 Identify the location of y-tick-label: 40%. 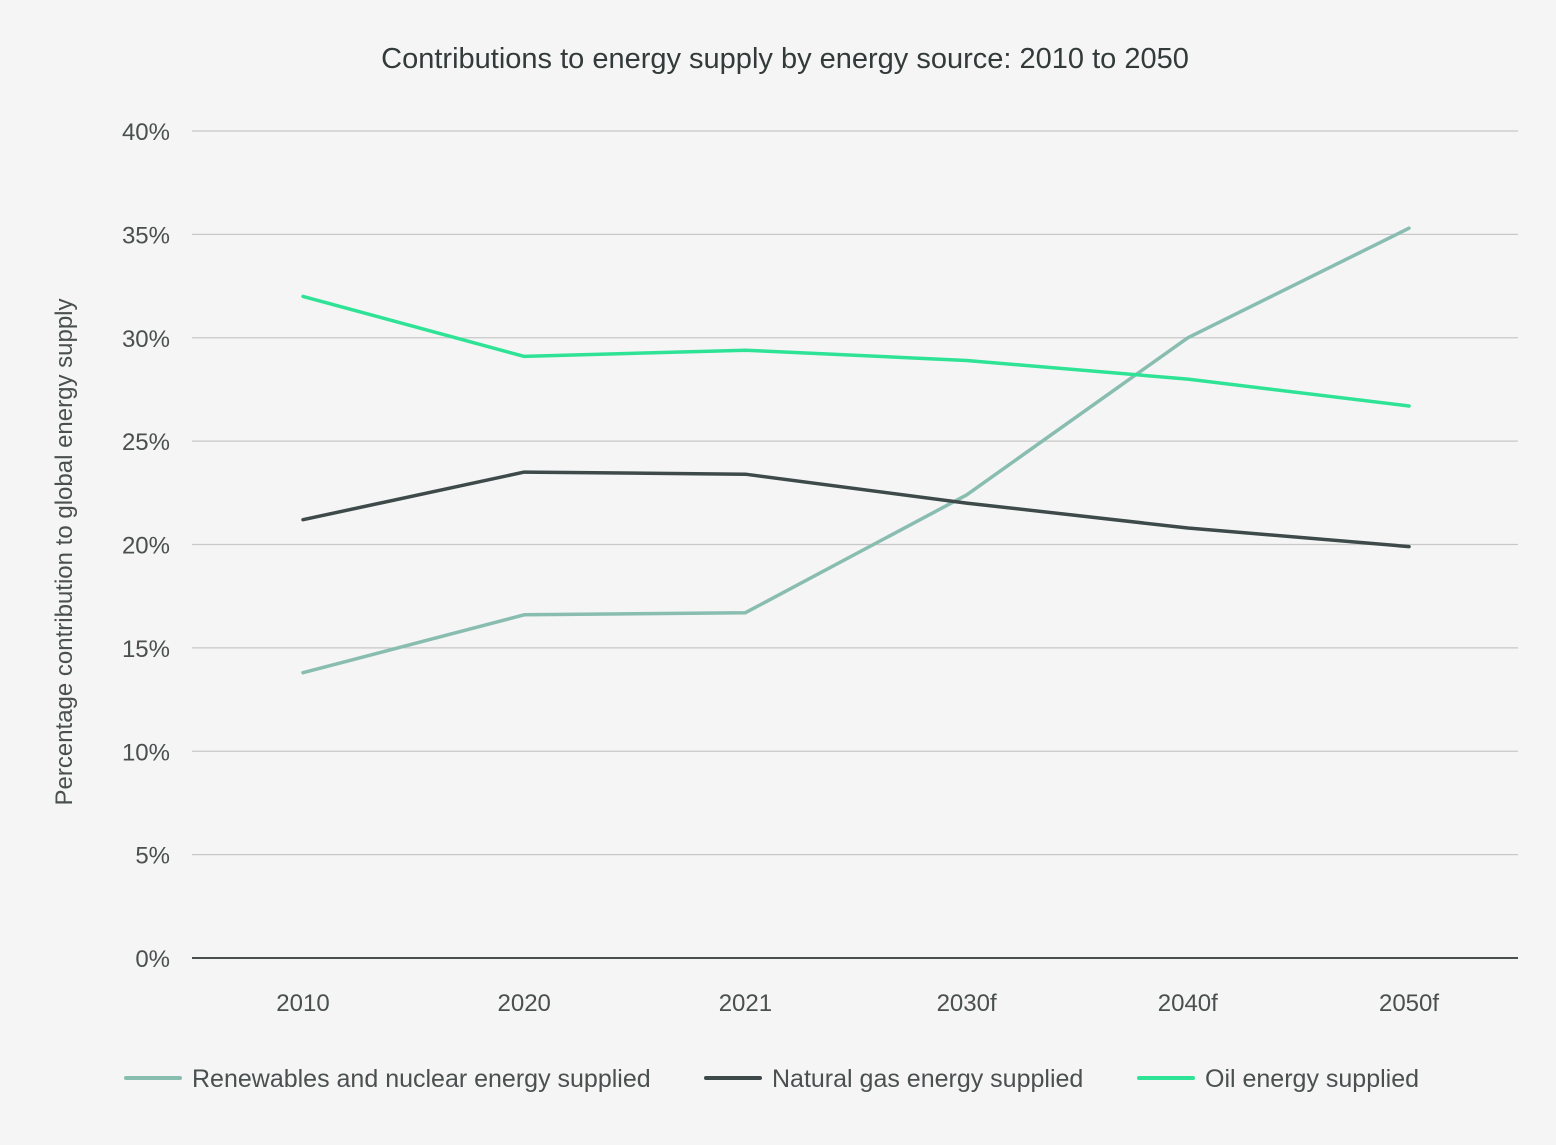
(146, 132).